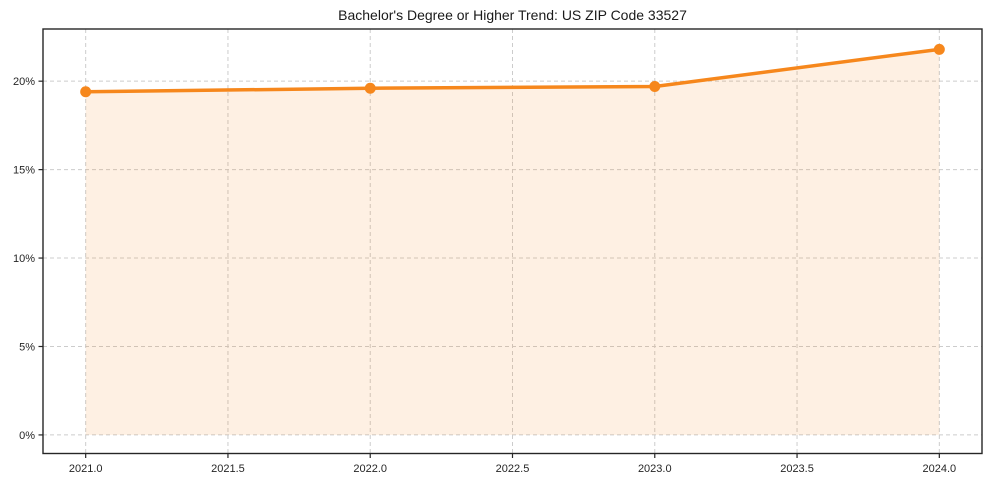 Image resolution: width=989 pixels, height=490 pixels. I want to click on y-tick-label: 10%, so click(24, 259).